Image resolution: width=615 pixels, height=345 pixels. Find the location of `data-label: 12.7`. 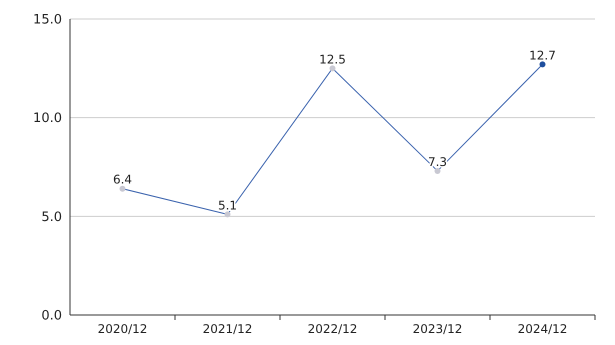

data-label: 12.7 is located at coordinates (542, 55).